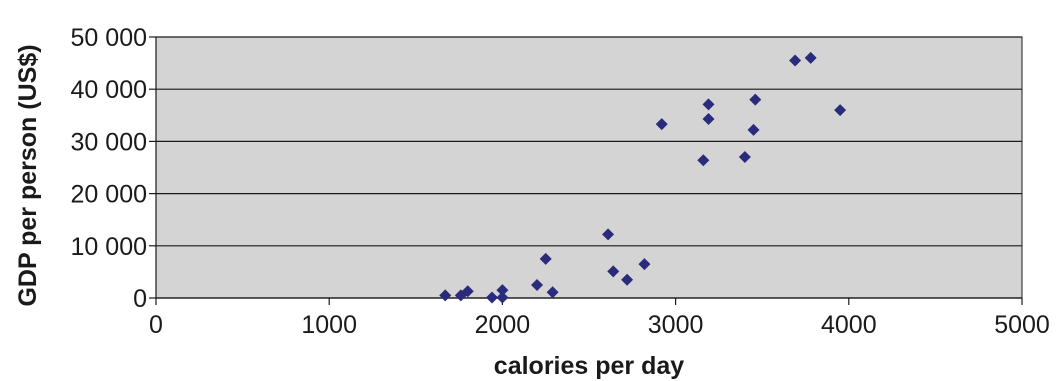 The image size is (1062, 381). What do you see at coordinates (849, 325) in the screenshot?
I see `x-tick-label: 4000` at bounding box center [849, 325].